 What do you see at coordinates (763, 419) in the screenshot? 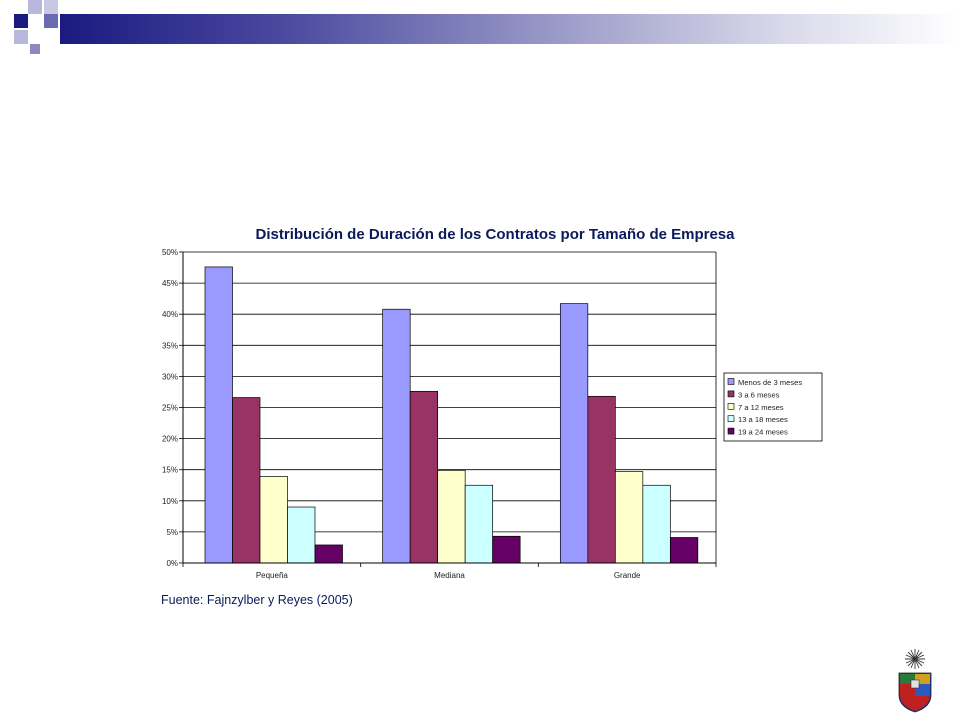
I see `legend-label: 13 a 18 meses` at bounding box center [763, 419].